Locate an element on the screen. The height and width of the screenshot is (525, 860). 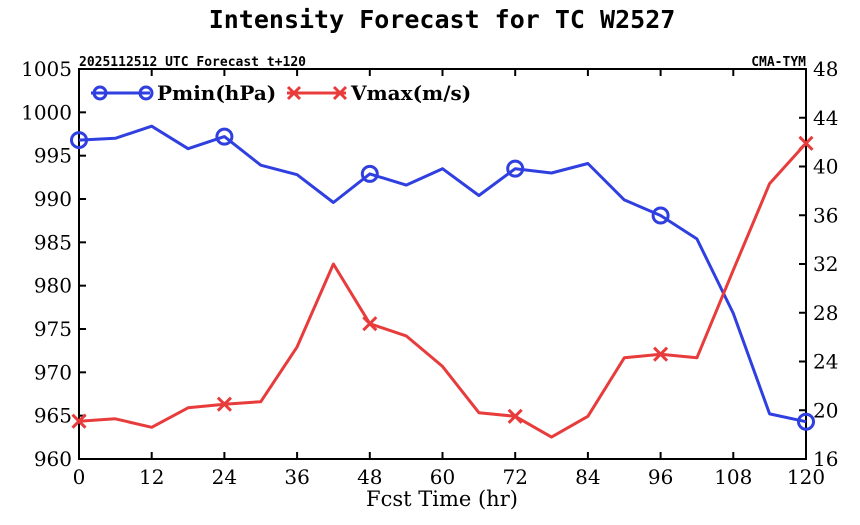
x-tick-label: 84 is located at coordinates (587, 477).